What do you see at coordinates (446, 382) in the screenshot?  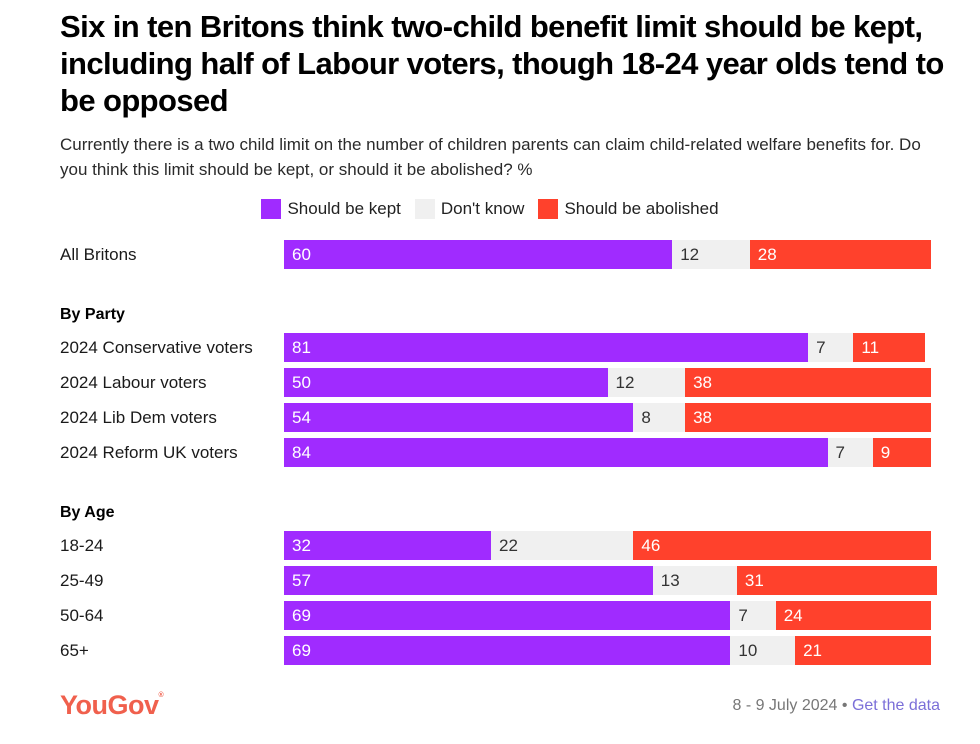 I see `bar-segment-kept: 50` at bounding box center [446, 382].